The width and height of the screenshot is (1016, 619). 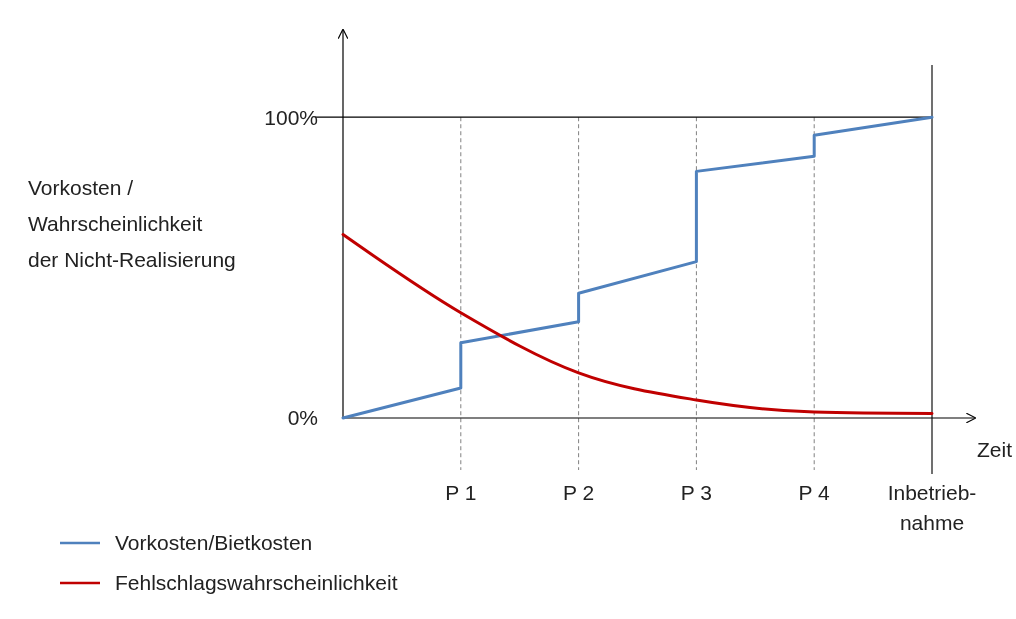 What do you see at coordinates (995, 449) in the screenshot?
I see `x-axis-title: Zeit` at bounding box center [995, 449].